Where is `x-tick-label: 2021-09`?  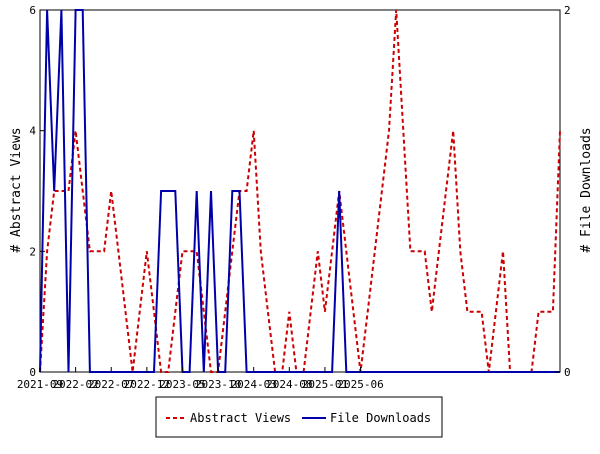 x-tick-label: 2021-09 is located at coordinates (40, 384).